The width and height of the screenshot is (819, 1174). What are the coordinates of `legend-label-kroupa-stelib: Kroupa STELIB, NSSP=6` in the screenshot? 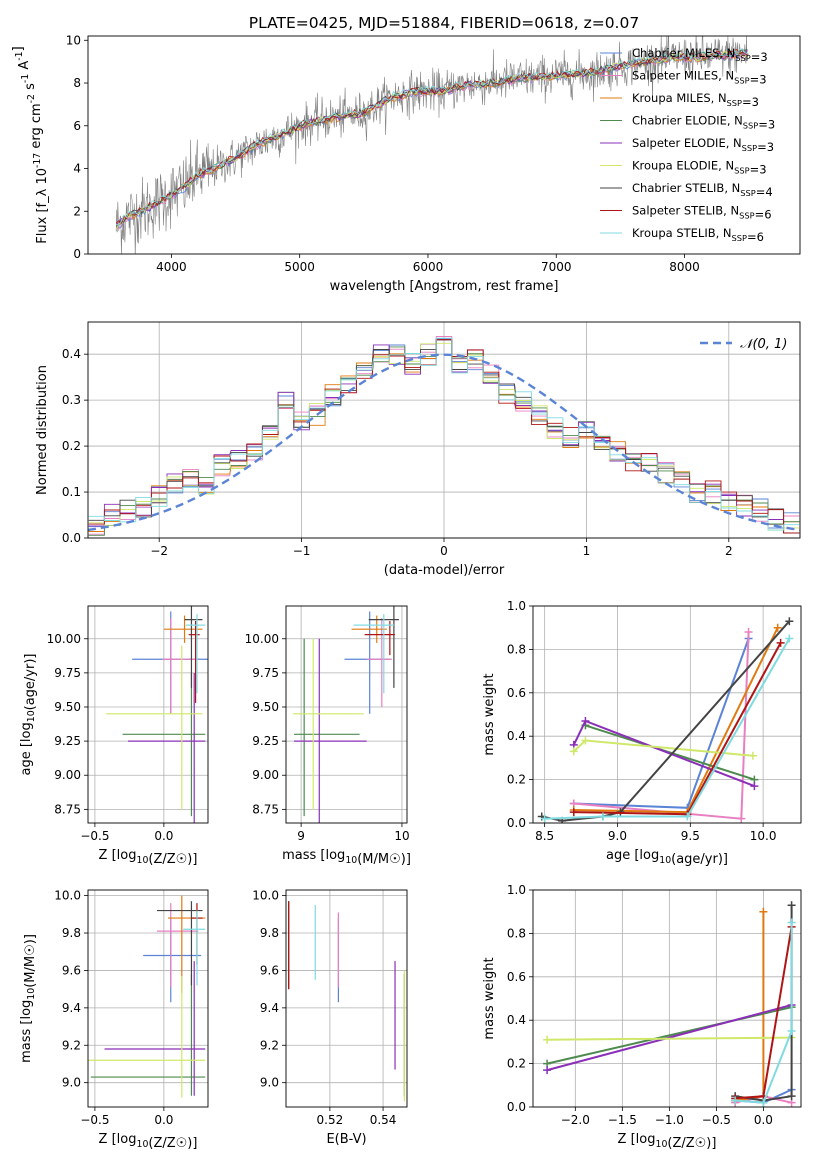 It's located at (698, 235).